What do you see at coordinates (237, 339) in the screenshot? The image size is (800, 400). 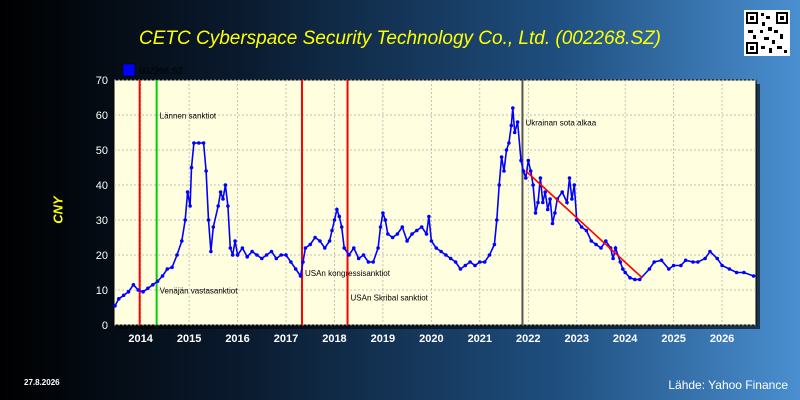 I see `x-tick-label: 2016` at bounding box center [237, 339].